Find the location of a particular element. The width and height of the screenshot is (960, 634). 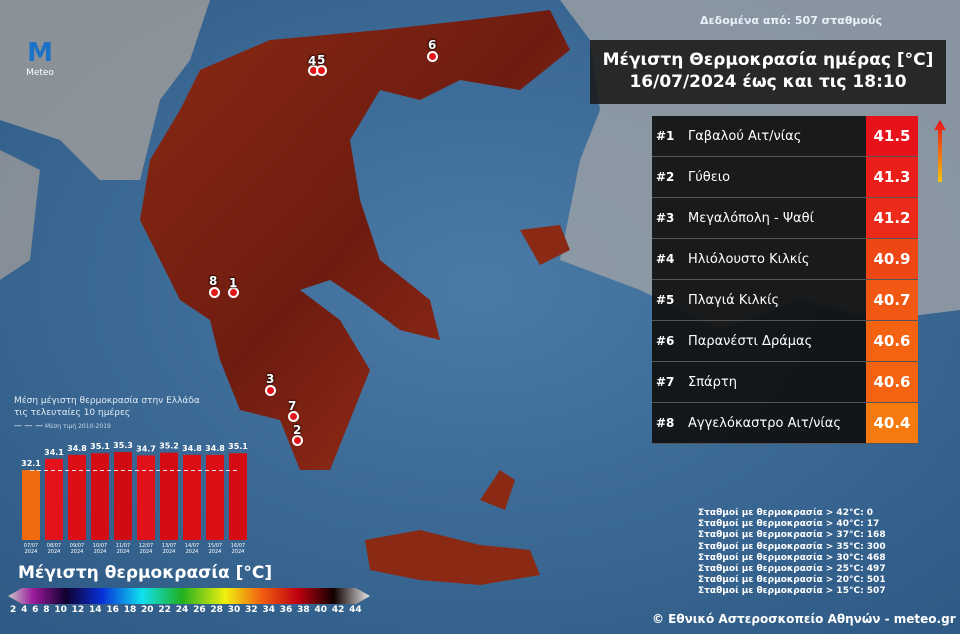

colorbar-ticks: 2 4 6 8 10 12 14 16 18 20 22 24 26 28 30 32 34 36 38 40 42 44 is located at coordinates (186, 610).